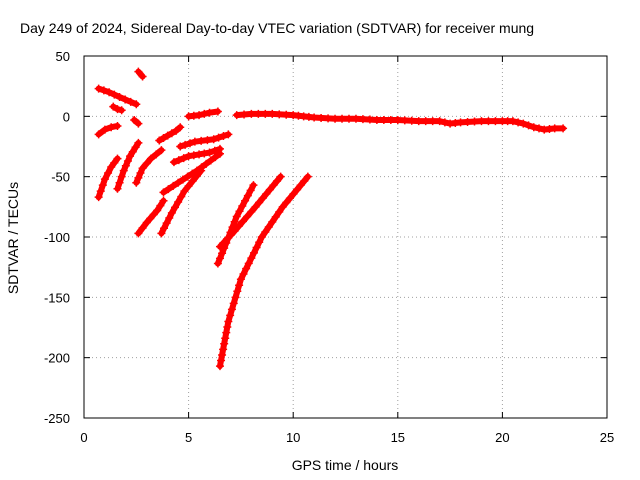 The width and height of the screenshot is (640, 480). What do you see at coordinates (398, 437) in the screenshot?
I see `x-tick-label: 15` at bounding box center [398, 437].